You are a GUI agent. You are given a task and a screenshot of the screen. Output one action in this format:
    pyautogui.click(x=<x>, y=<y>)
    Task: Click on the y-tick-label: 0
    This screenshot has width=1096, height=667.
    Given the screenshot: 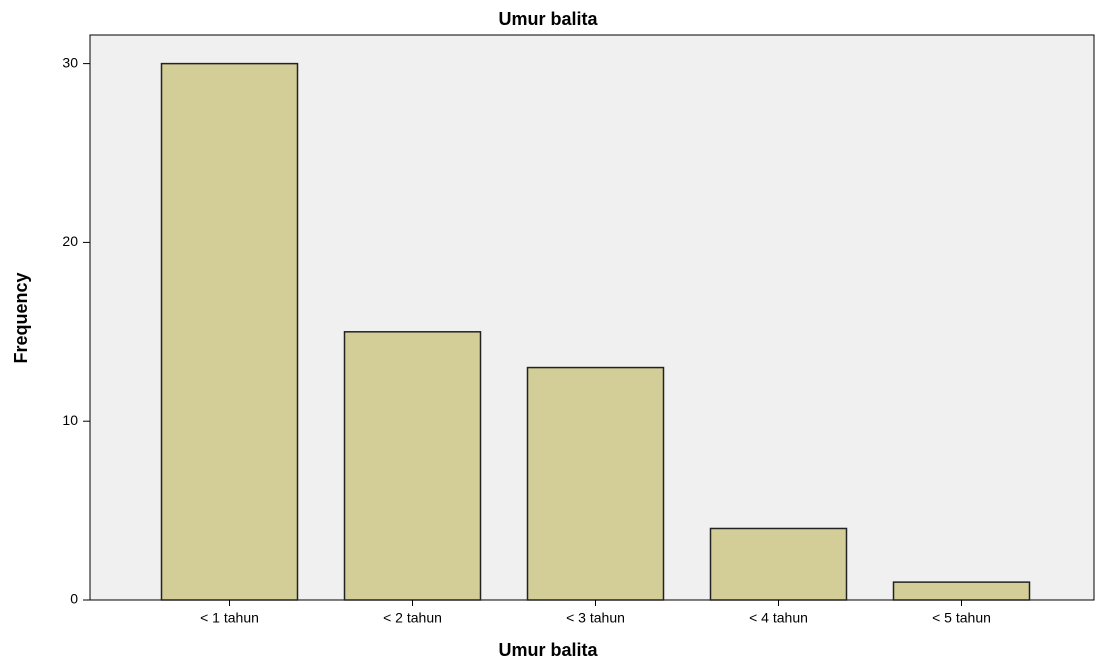 What is the action you would take?
    pyautogui.click(x=74, y=599)
    